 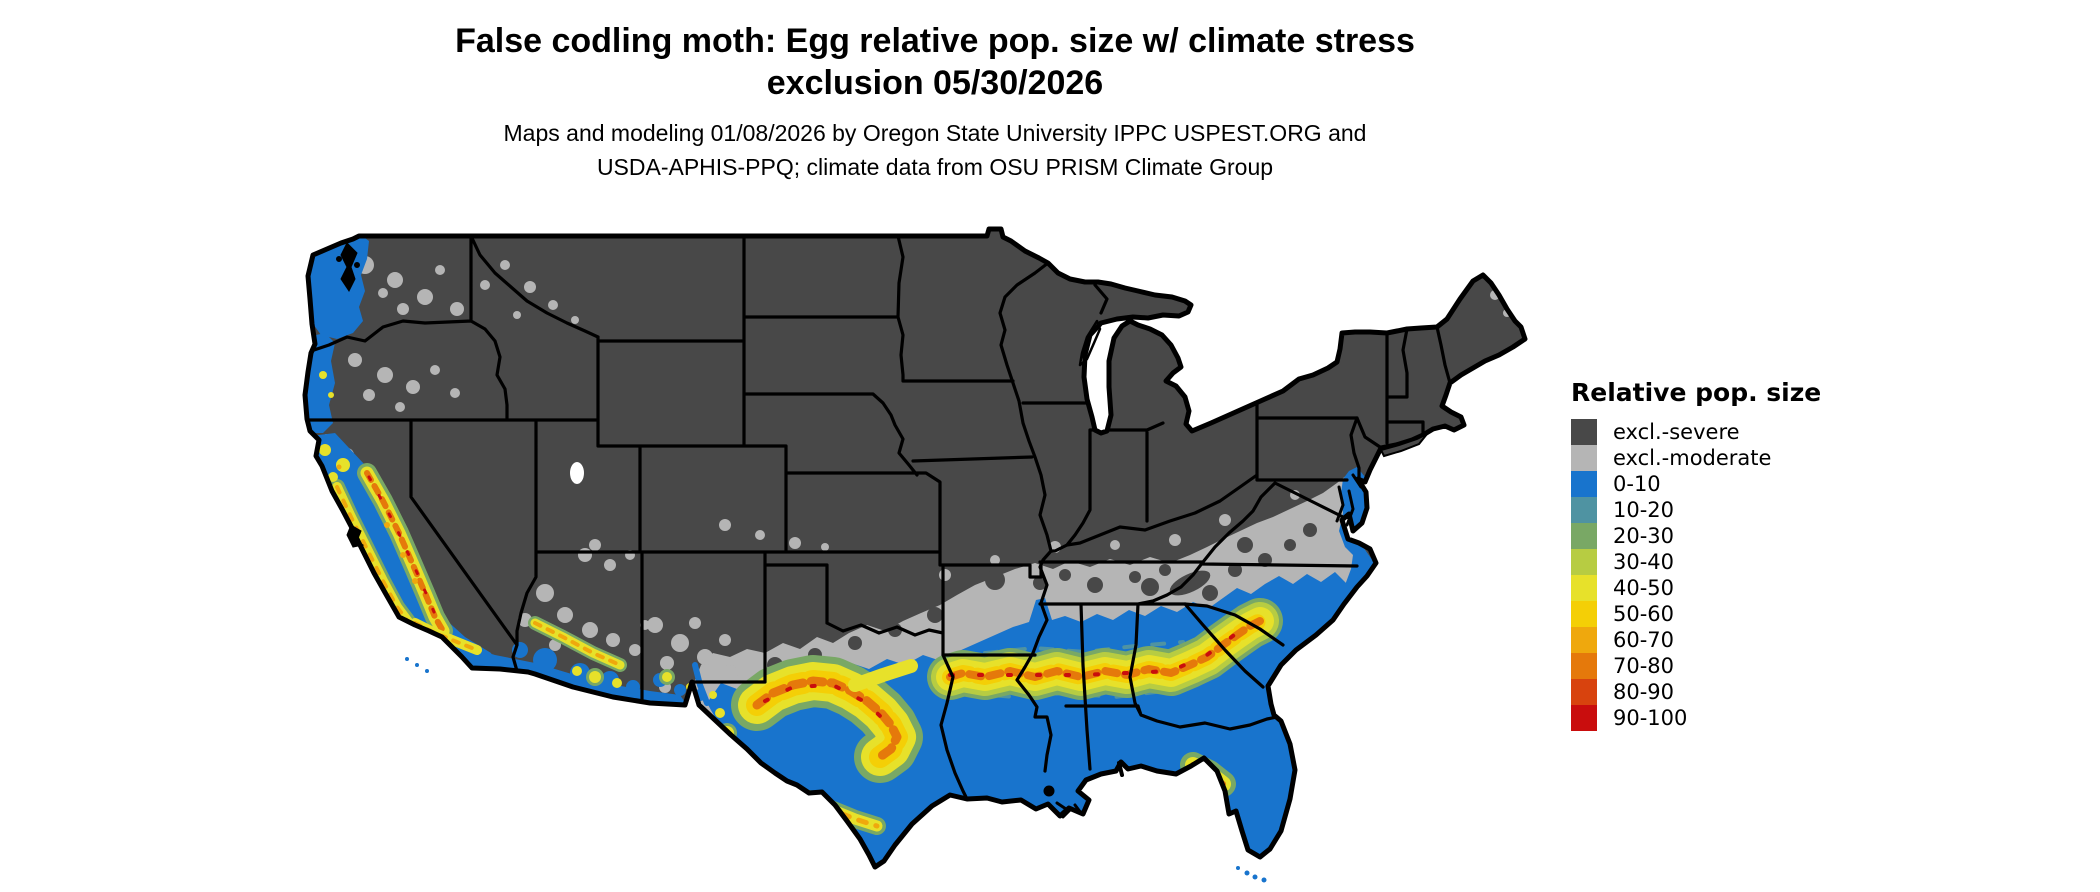 What do you see at coordinates (1644, 692) in the screenshot?
I see `legend-label-b80: 80-90` at bounding box center [1644, 692].